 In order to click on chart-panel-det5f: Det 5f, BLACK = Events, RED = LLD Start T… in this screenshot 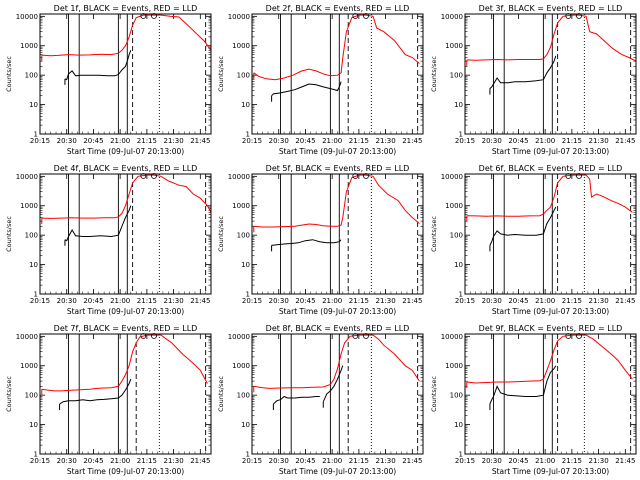, I will do `click(320, 240)`.